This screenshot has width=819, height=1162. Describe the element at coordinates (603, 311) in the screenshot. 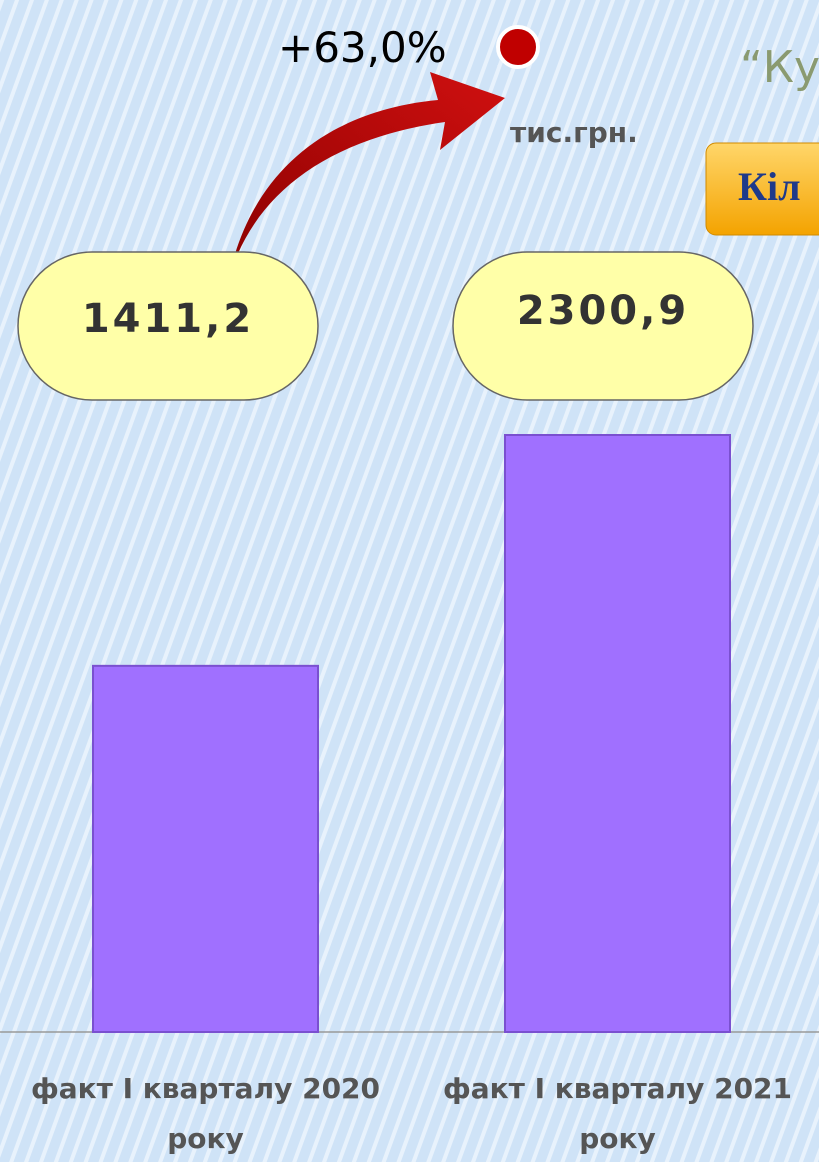

I see `value-label: 2300,9` at that location.